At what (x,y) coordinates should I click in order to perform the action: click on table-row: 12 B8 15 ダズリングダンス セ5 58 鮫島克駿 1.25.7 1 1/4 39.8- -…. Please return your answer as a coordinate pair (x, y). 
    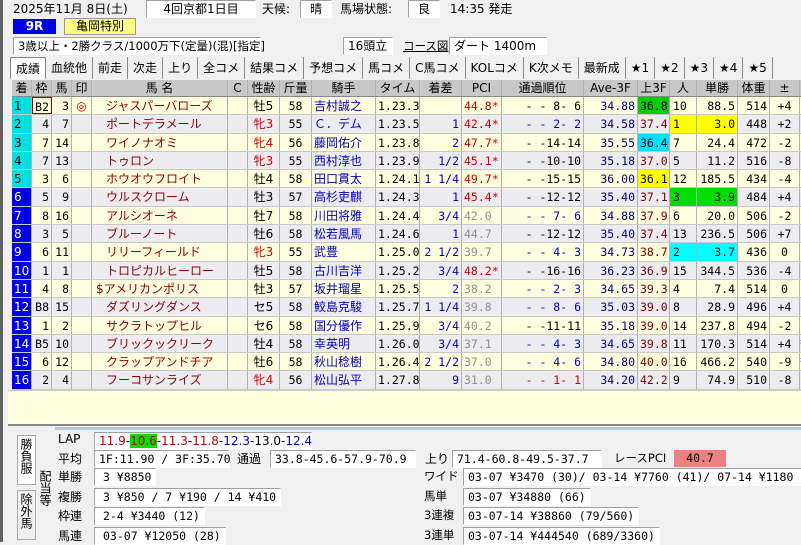
    Looking at the image, I should click on (406, 307).